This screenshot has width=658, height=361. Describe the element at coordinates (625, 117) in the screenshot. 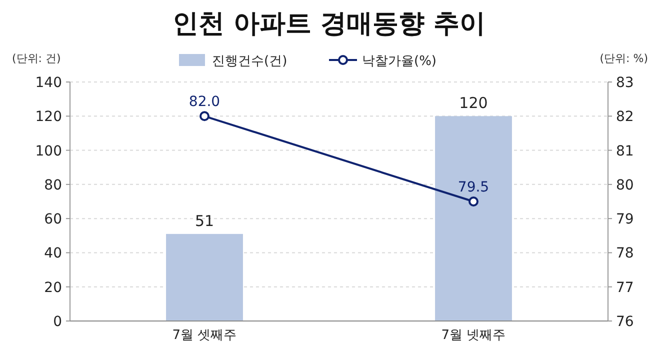

I see `y2-tick-label: 82` at that location.